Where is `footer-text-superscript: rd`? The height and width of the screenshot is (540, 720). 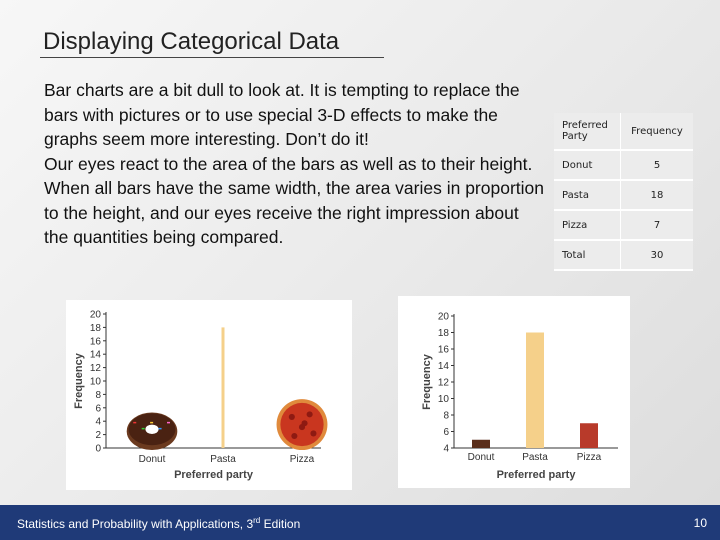 footer-text-superscript: rd is located at coordinates (257, 520).